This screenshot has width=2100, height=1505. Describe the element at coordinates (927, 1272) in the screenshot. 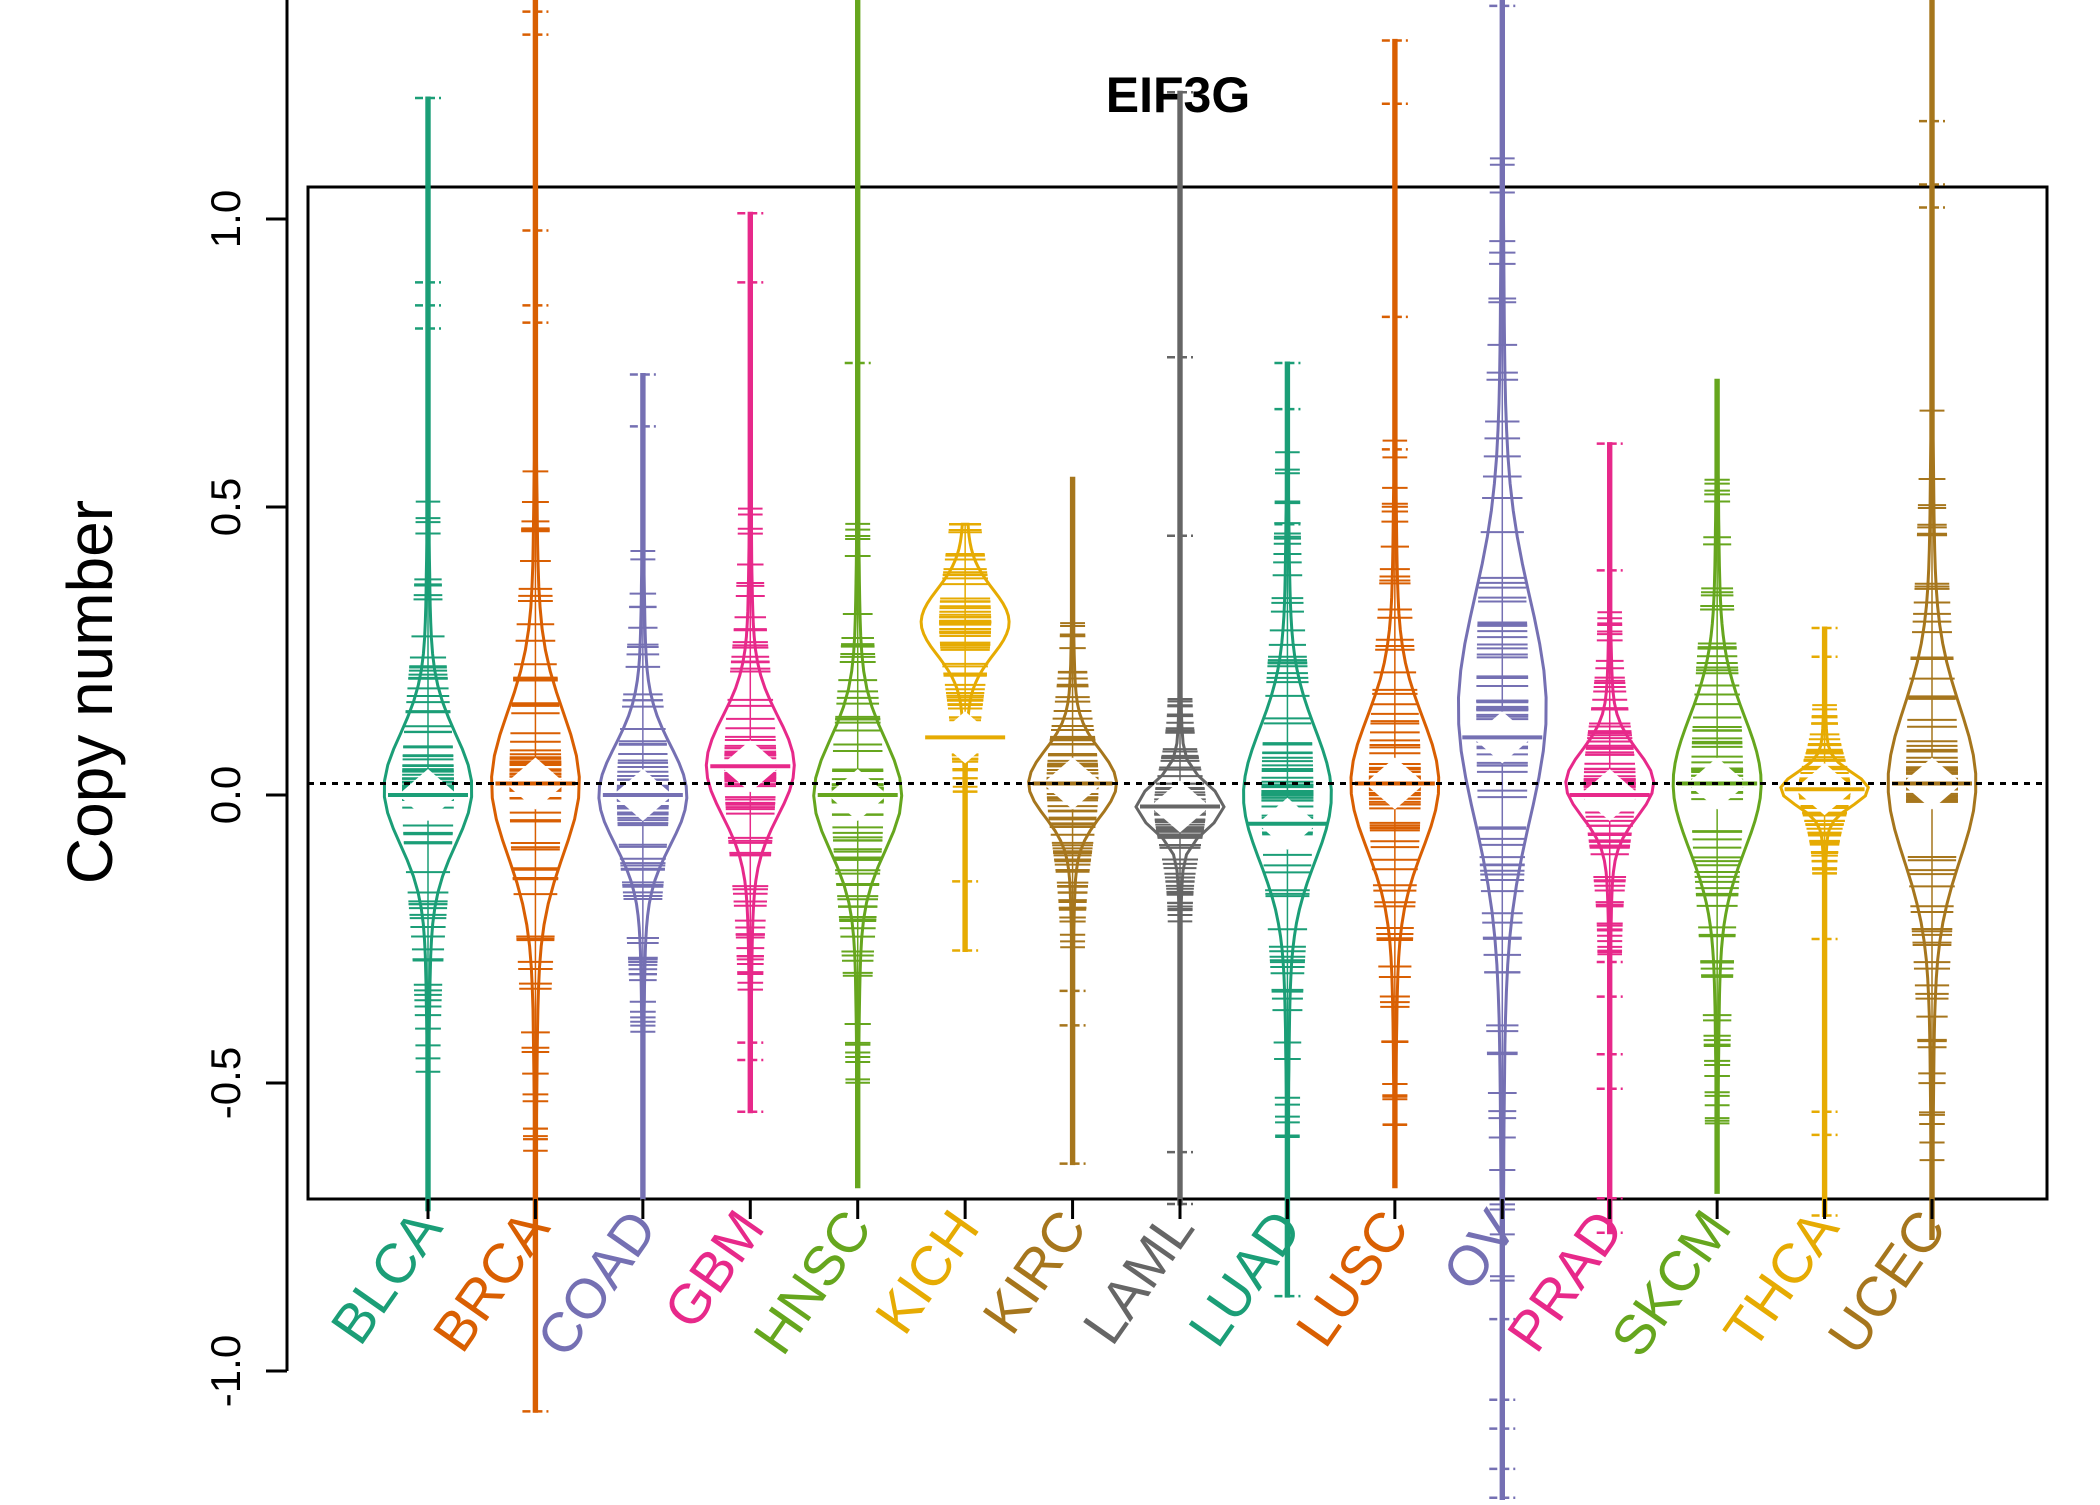

I see `x-tick-label-kich: KICH` at that location.